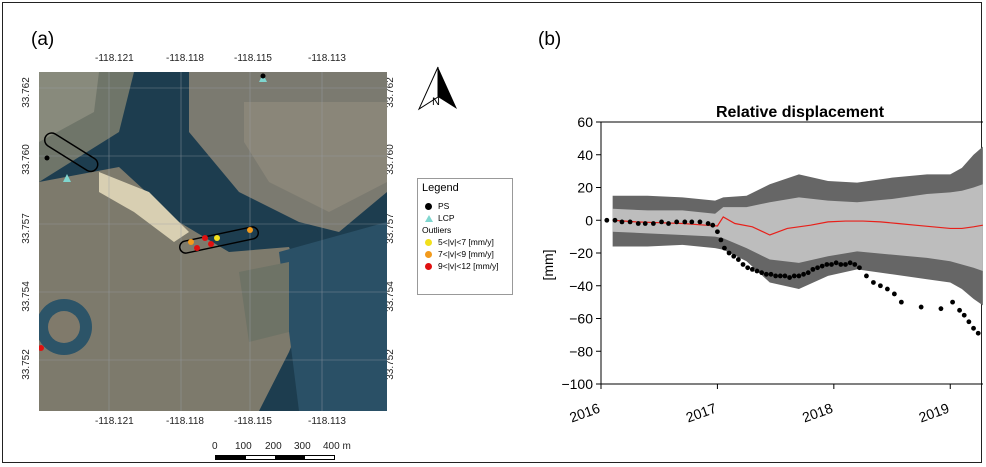 The height and width of the screenshot is (467, 986). What do you see at coordinates (800, 112) in the screenshot?
I see `chart-title: Relative displacement` at bounding box center [800, 112].